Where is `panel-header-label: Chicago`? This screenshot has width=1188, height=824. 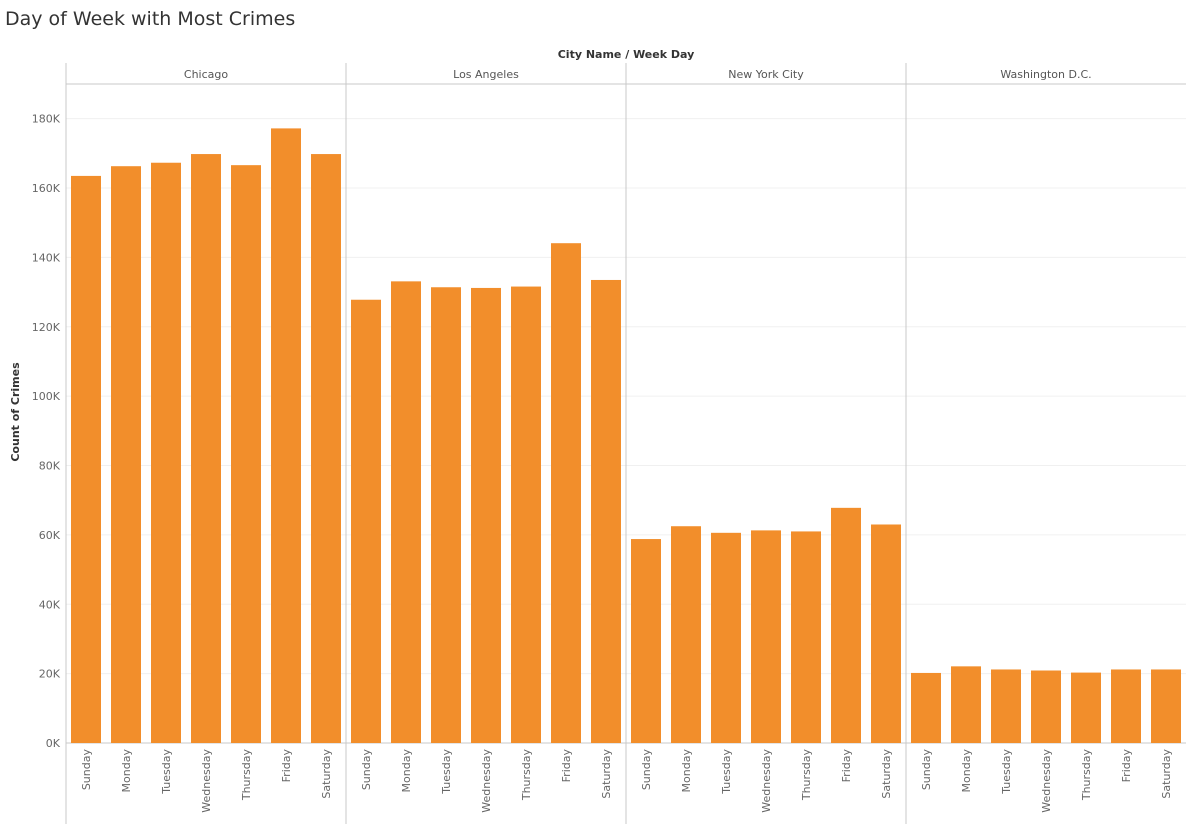 panel-header-label: Chicago is located at coordinates (206, 74).